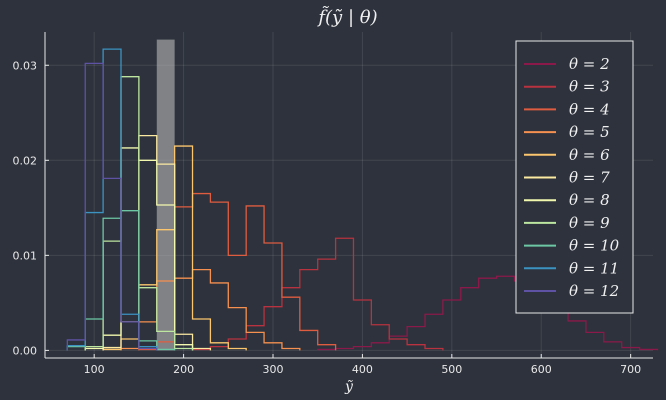 Image resolution: width=666 pixels, height=400 pixels. What do you see at coordinates (451, 369) in the screenshot?
I see `x-tick-label: 500` at bounding box center [451, 369].